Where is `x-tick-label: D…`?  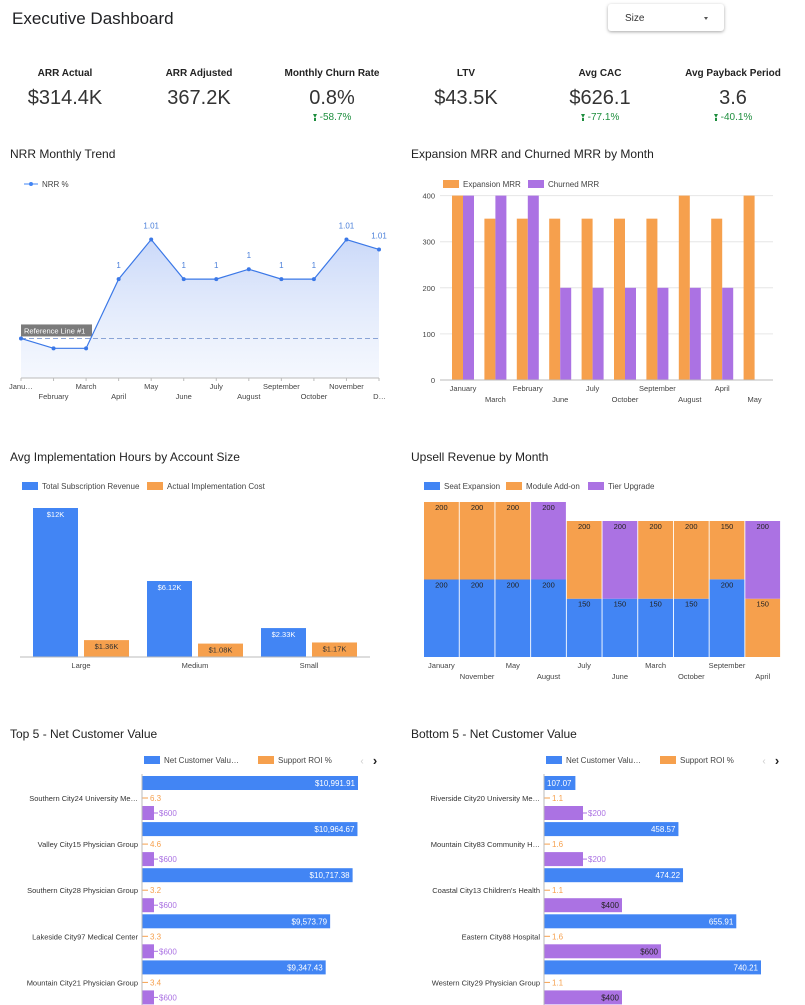
x-tick-label: D… is located at coordinates (379, 396).